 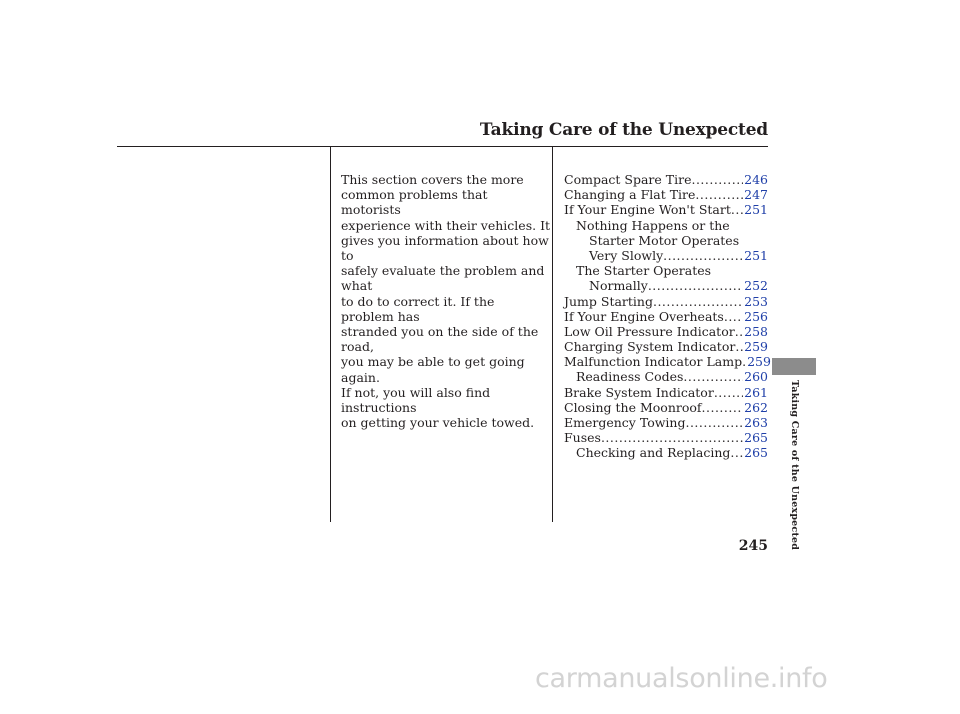 I want to click on toc-page-link: 258, so click(x=756, y=331).